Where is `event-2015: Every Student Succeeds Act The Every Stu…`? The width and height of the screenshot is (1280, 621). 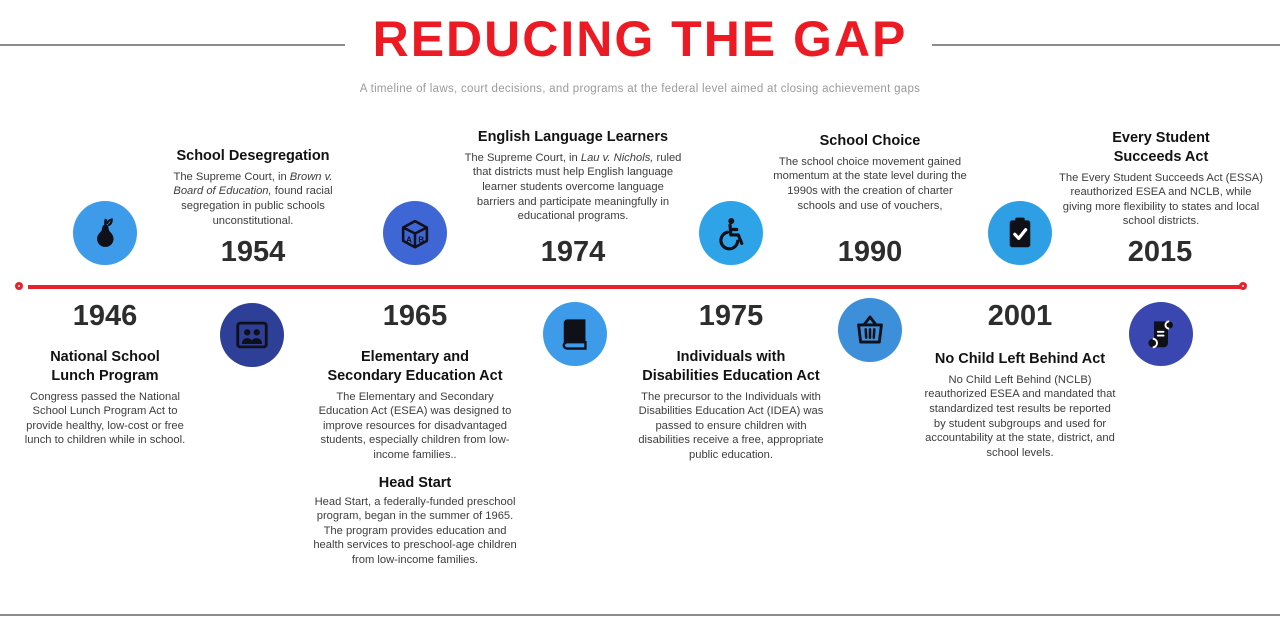
event-2015: Every Student Succeeds Act The Every Stu… is located at coordinates (1161, 179).